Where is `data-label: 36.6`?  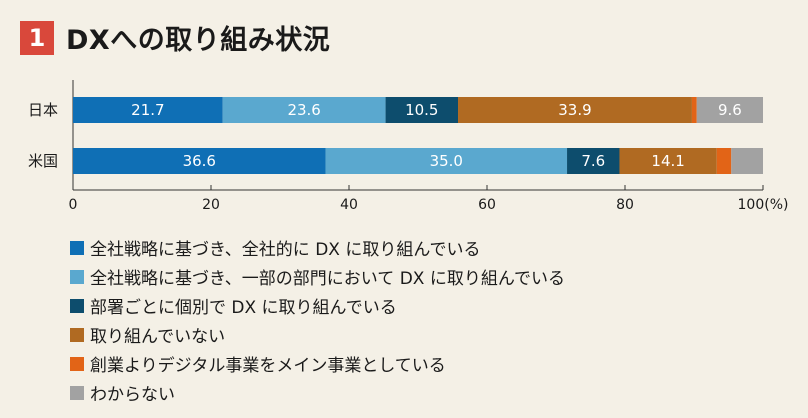 data-label: 36.6 is located at coordinates (199, 161).